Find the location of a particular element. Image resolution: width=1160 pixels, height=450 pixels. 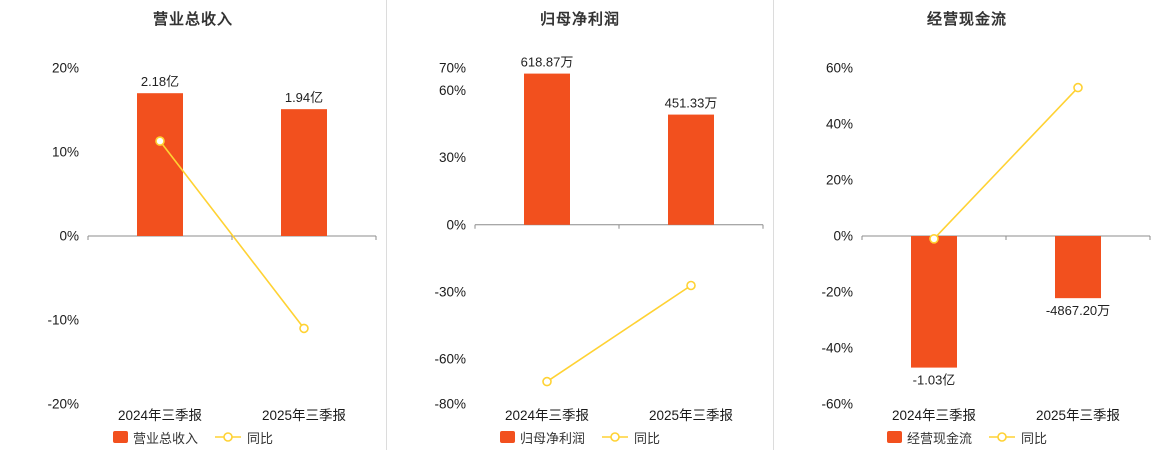

svg-text: 30% is located at coordinates (452, 157).